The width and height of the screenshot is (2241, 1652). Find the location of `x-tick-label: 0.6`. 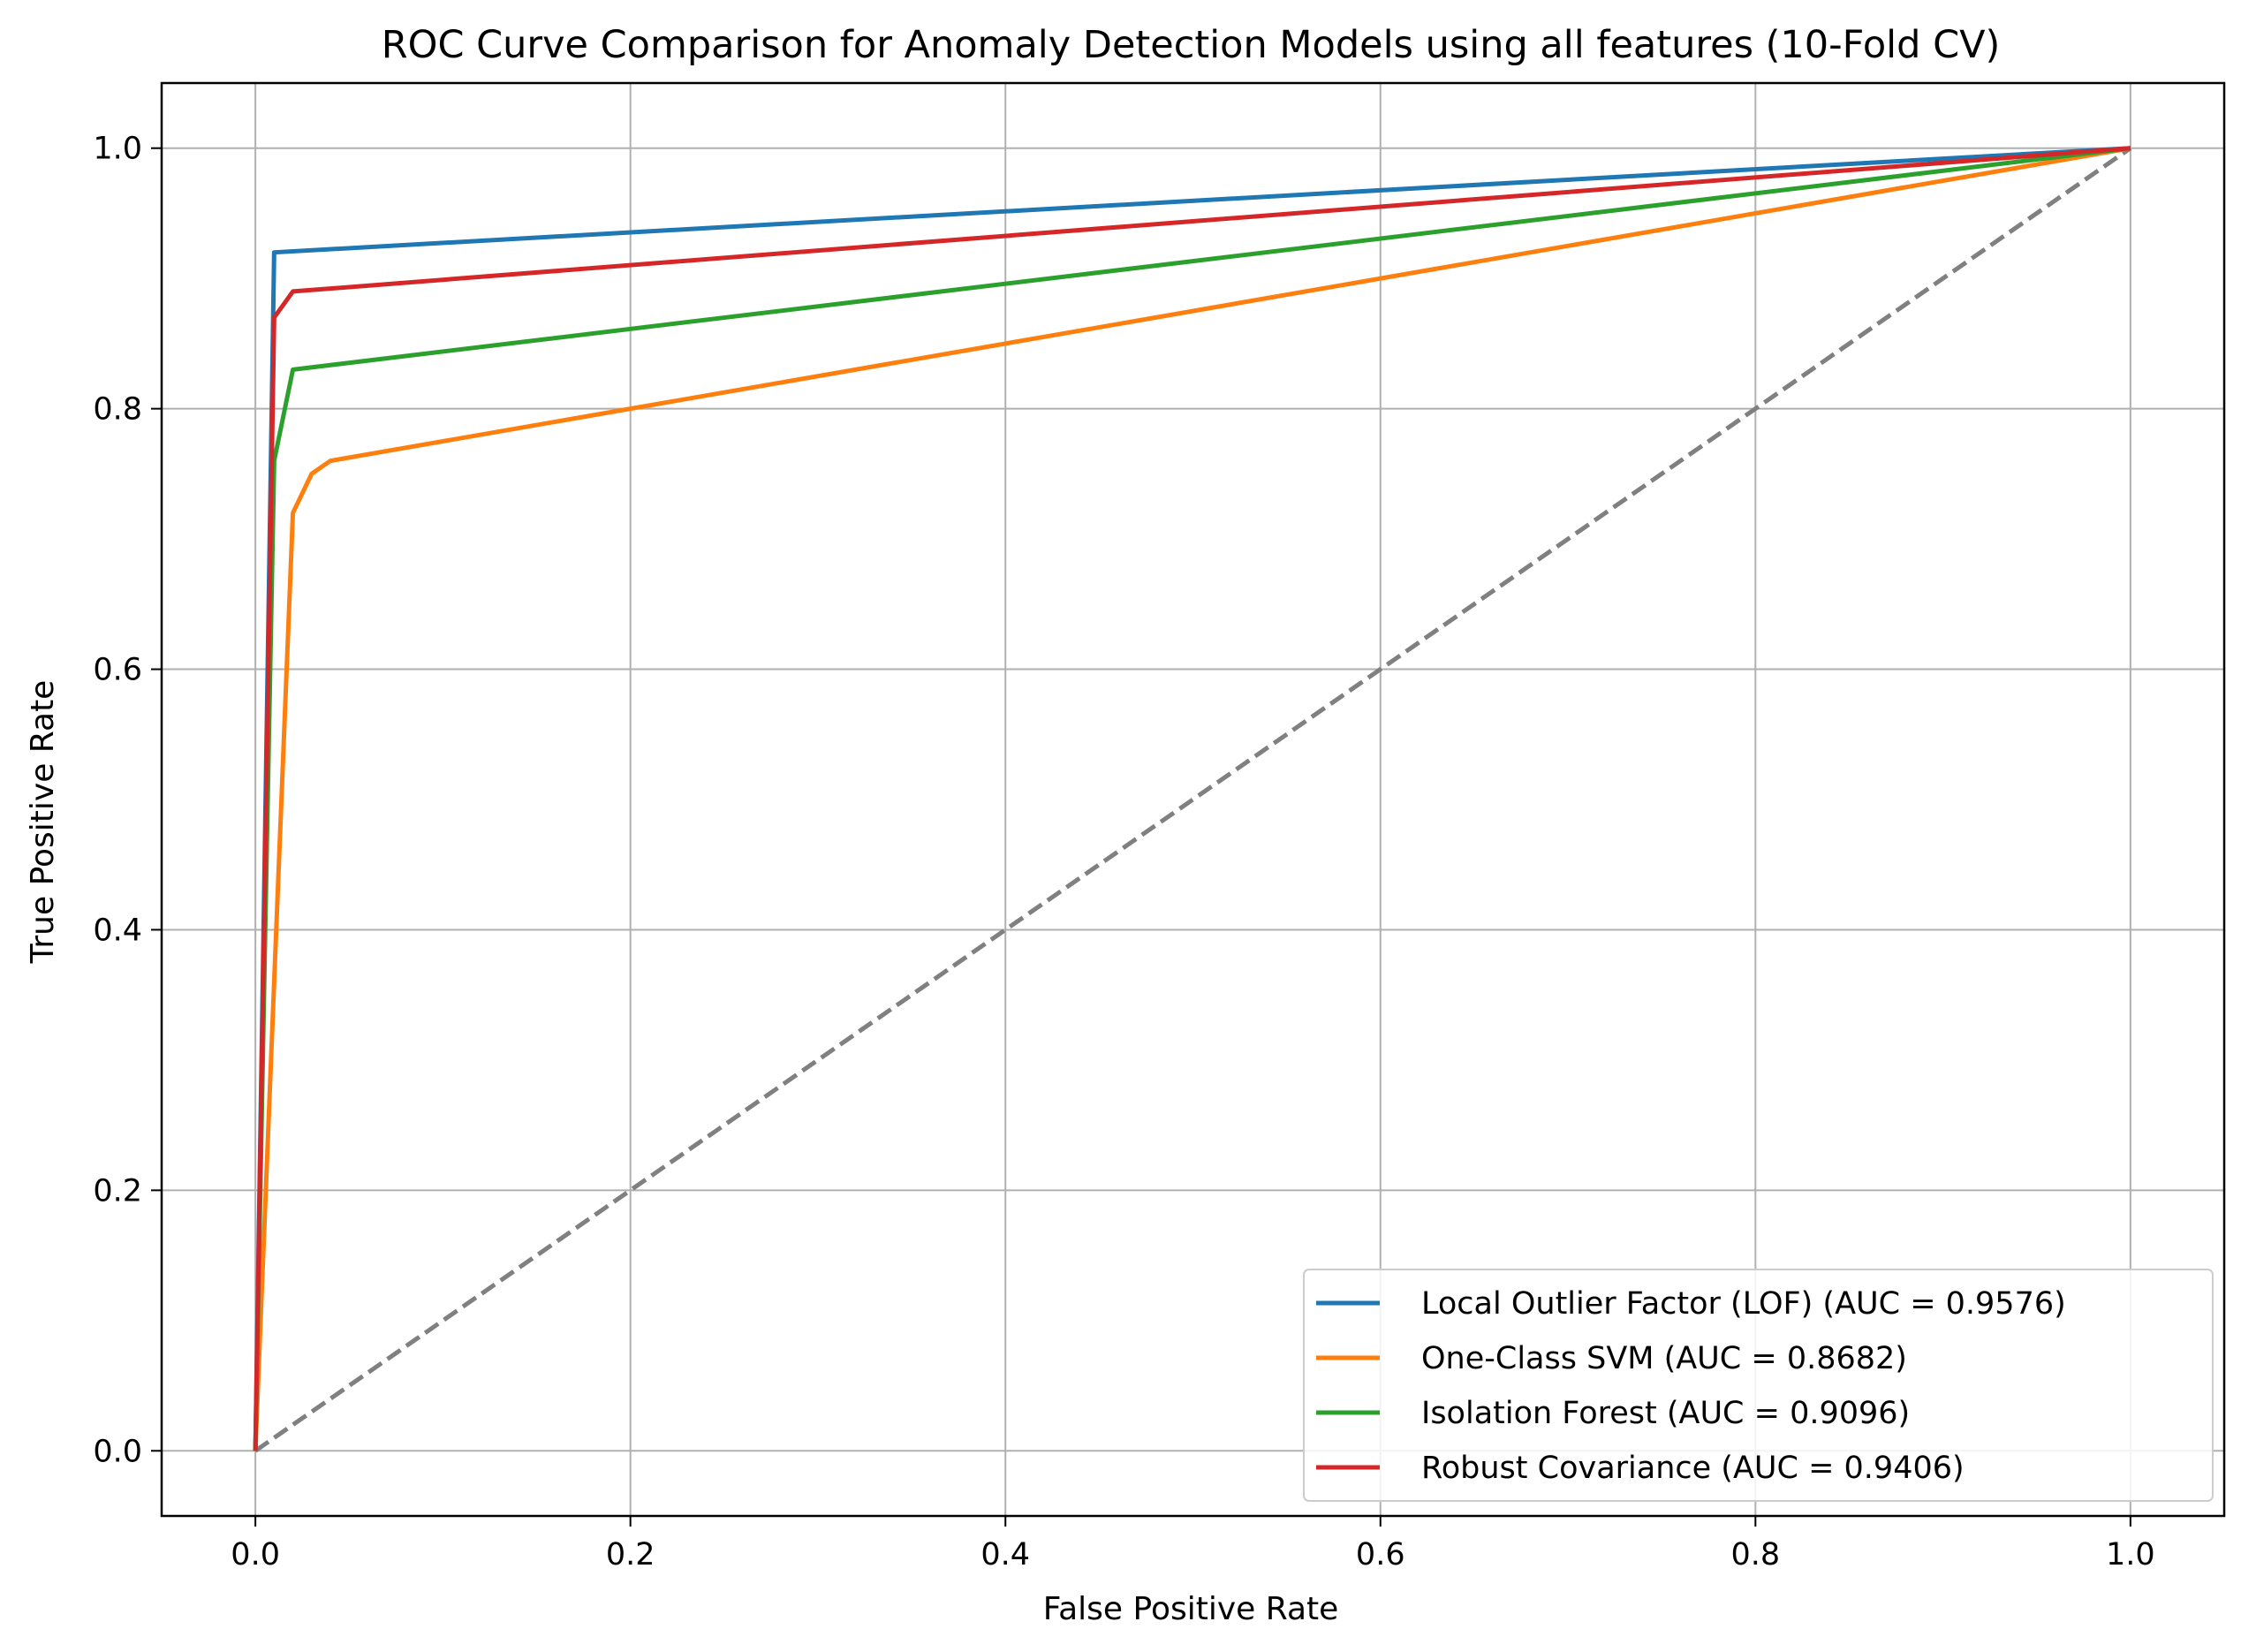

x-tick-label: 0.6 is located at coordinates (1380, 1554).